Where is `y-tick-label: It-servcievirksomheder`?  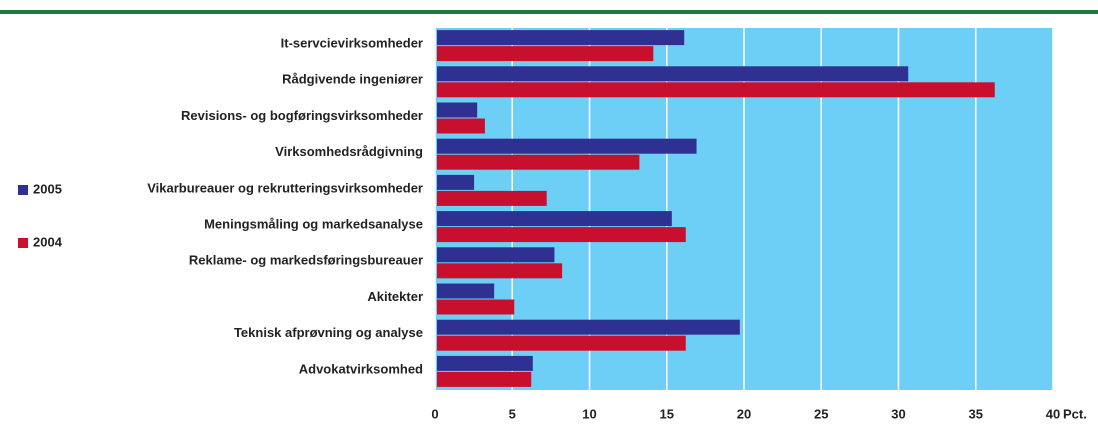
y-tick-label: It-servcievirksomheder is located at coordinates (352, 43).